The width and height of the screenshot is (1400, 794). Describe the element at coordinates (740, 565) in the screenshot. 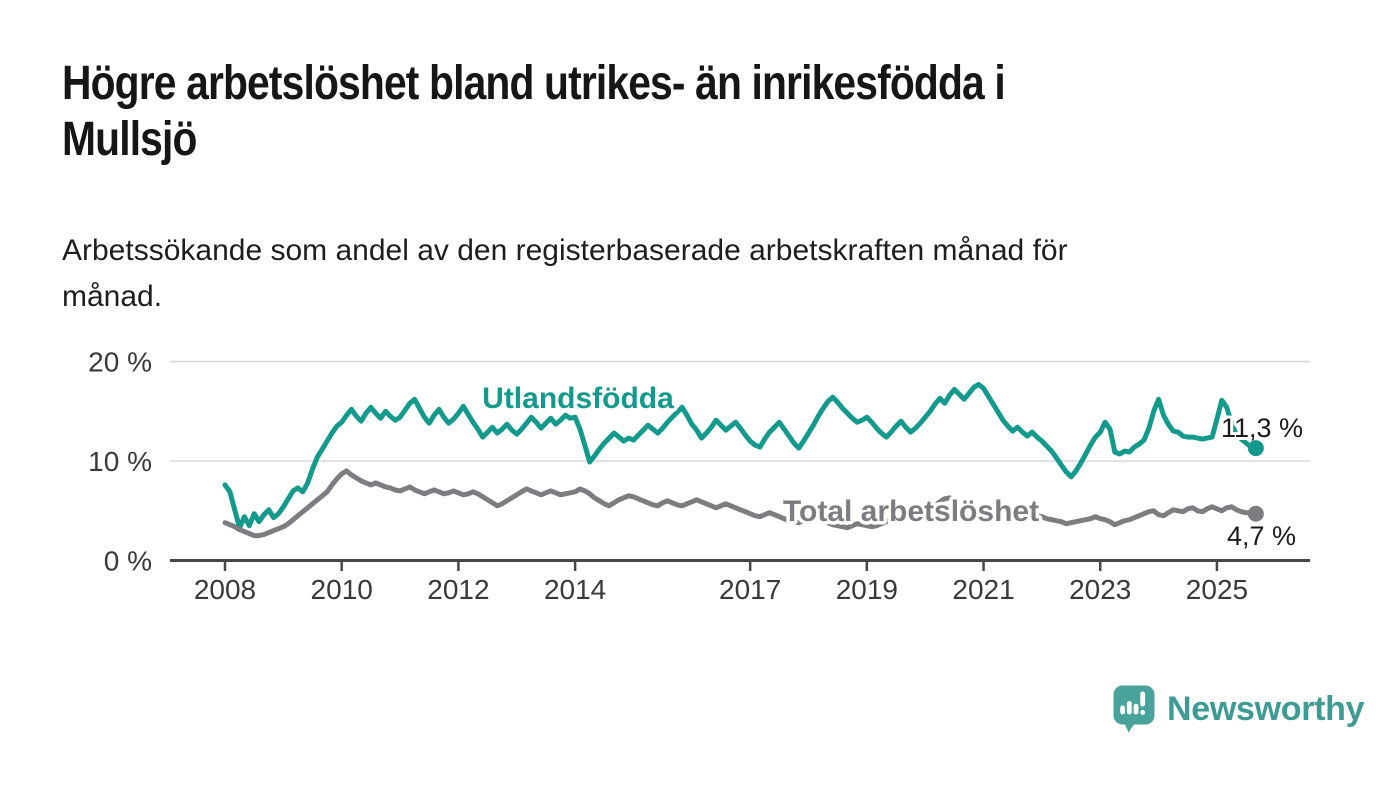

I see `x-axis` at that location.